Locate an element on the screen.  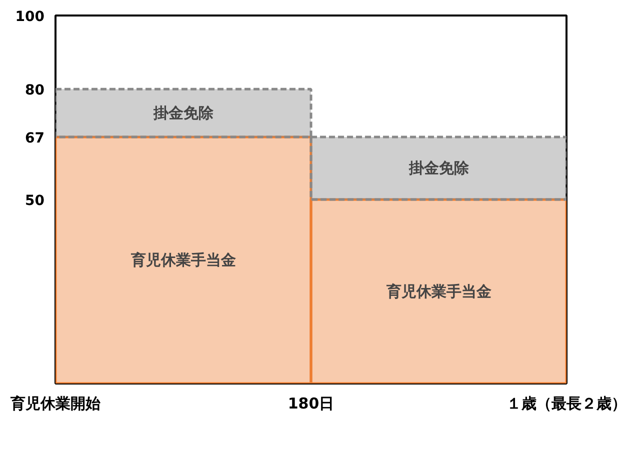
text: 育児休業開始 is located at coordinates (56, 403).